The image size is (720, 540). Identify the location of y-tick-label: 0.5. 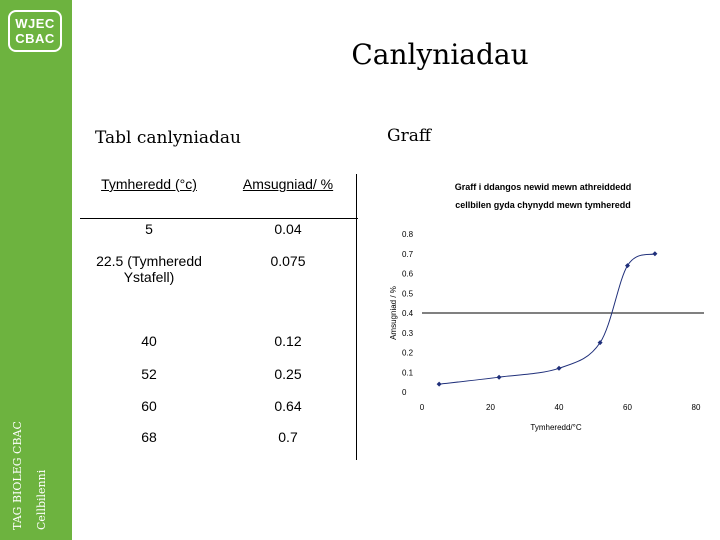
(408, 293).